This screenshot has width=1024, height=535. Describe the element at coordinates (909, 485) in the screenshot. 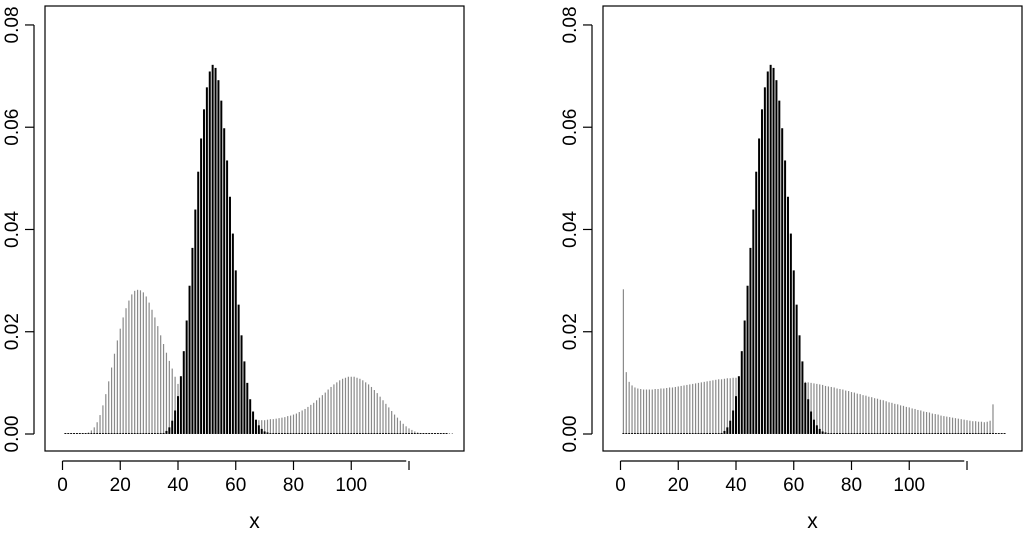

I see `x-tick-label: 100` at that location.